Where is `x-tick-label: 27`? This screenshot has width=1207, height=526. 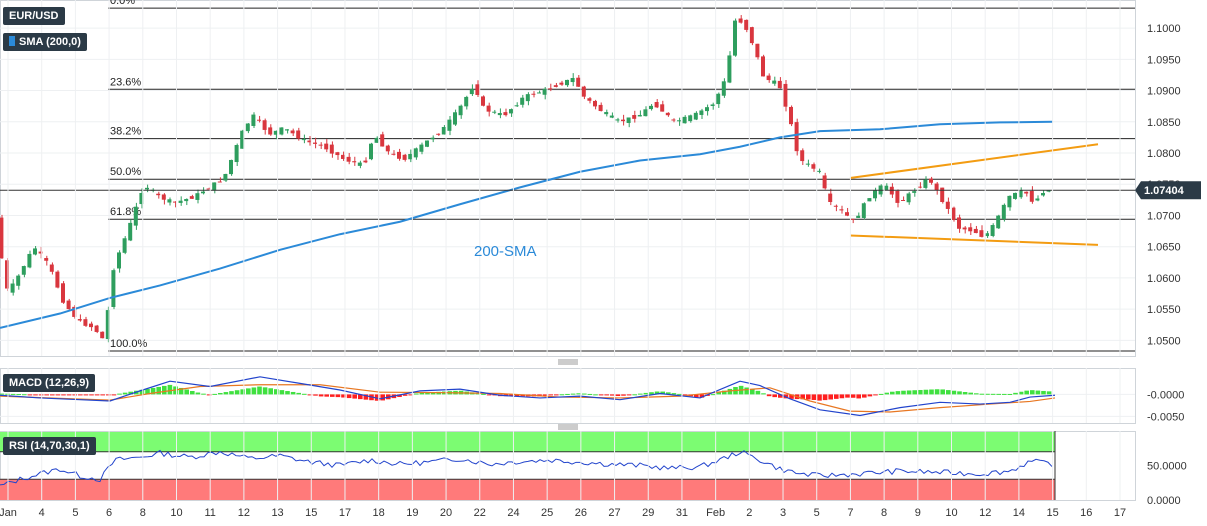
x-tick-label: 27 is located at coordinates (614, 513).